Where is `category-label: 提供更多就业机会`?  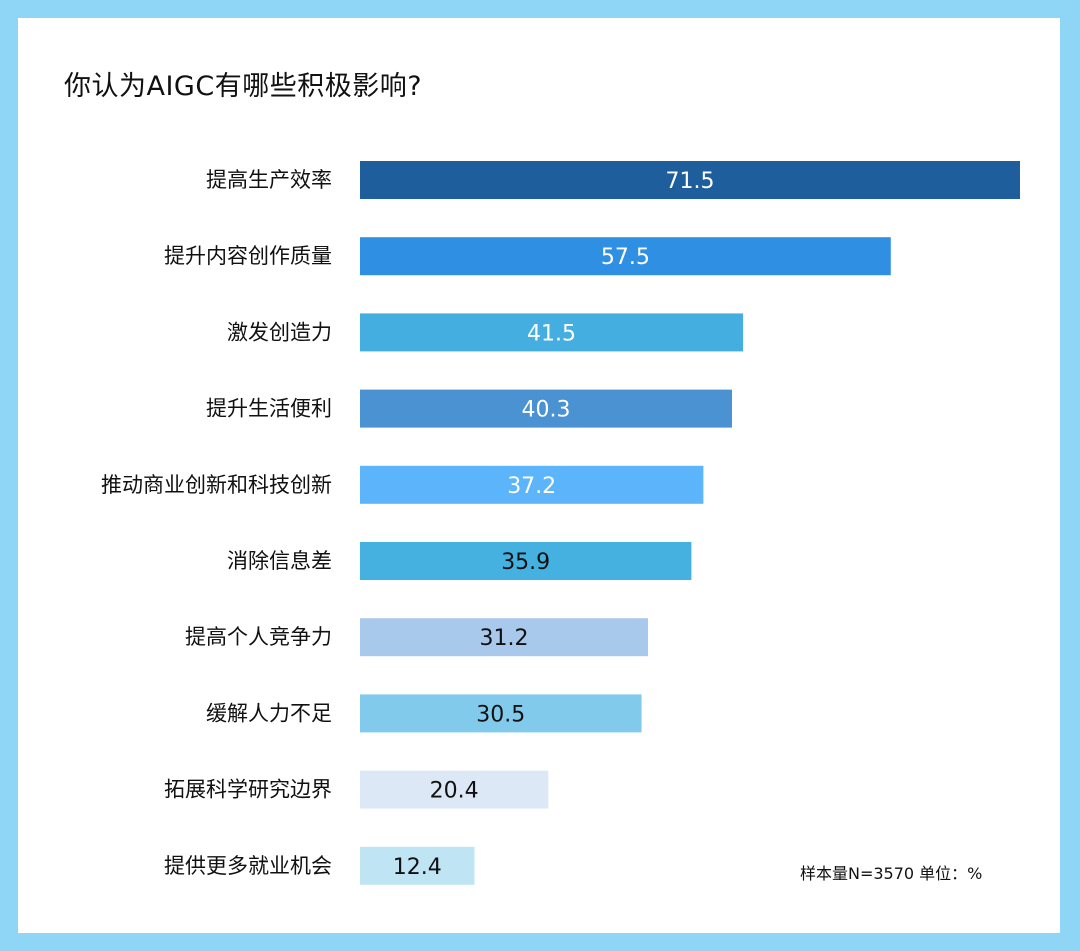 category-label: 提供更多就业机会 is located at coordinates (248, 866).